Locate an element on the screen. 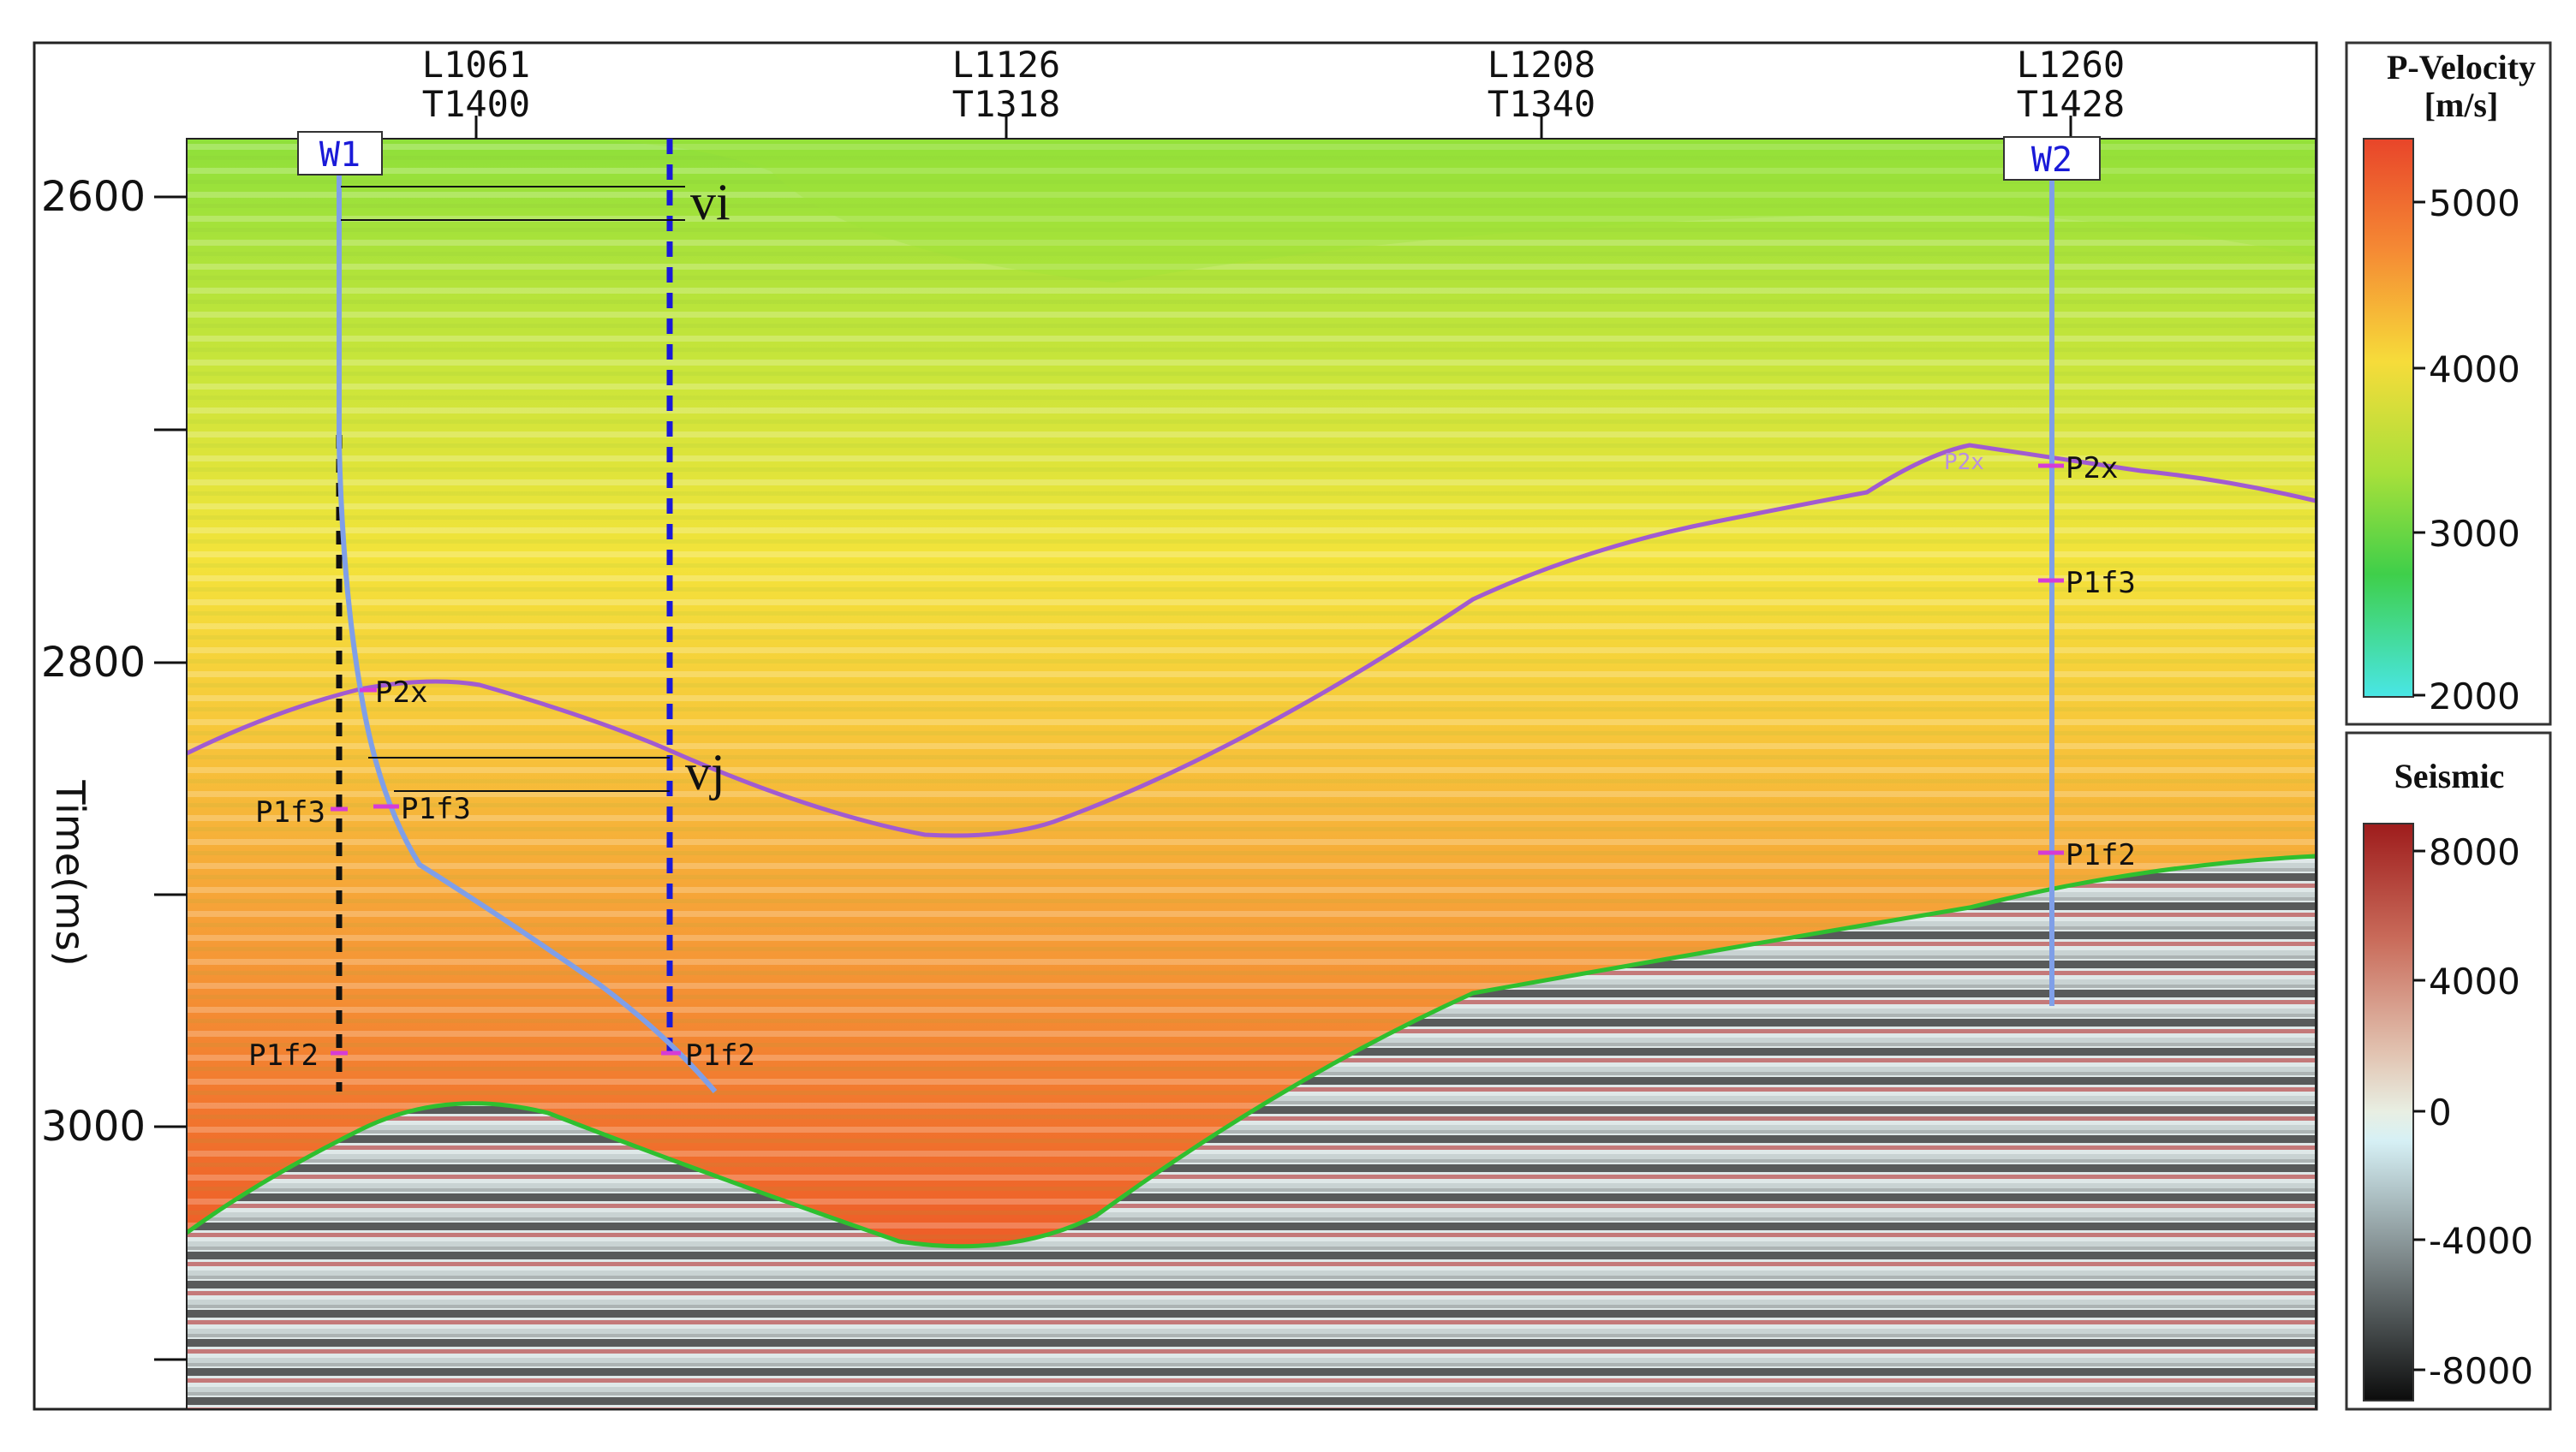 This screenshot has height=1452, width=2576. seismic-tick-0: 0 is located at coordinates (2440, 1113).